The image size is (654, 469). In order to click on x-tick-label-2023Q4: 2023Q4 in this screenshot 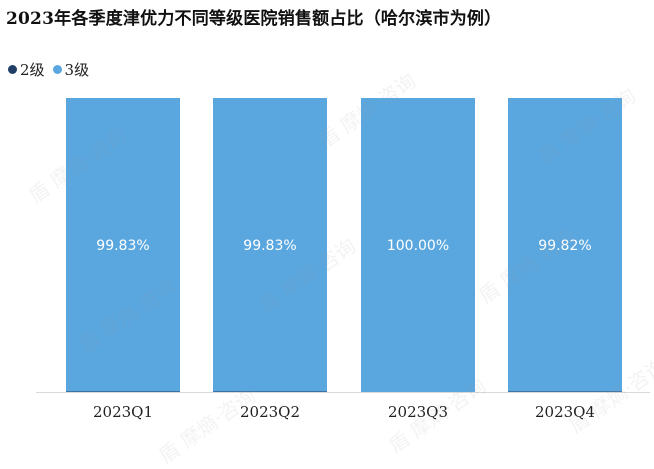, I will do `click(565, 412)`.